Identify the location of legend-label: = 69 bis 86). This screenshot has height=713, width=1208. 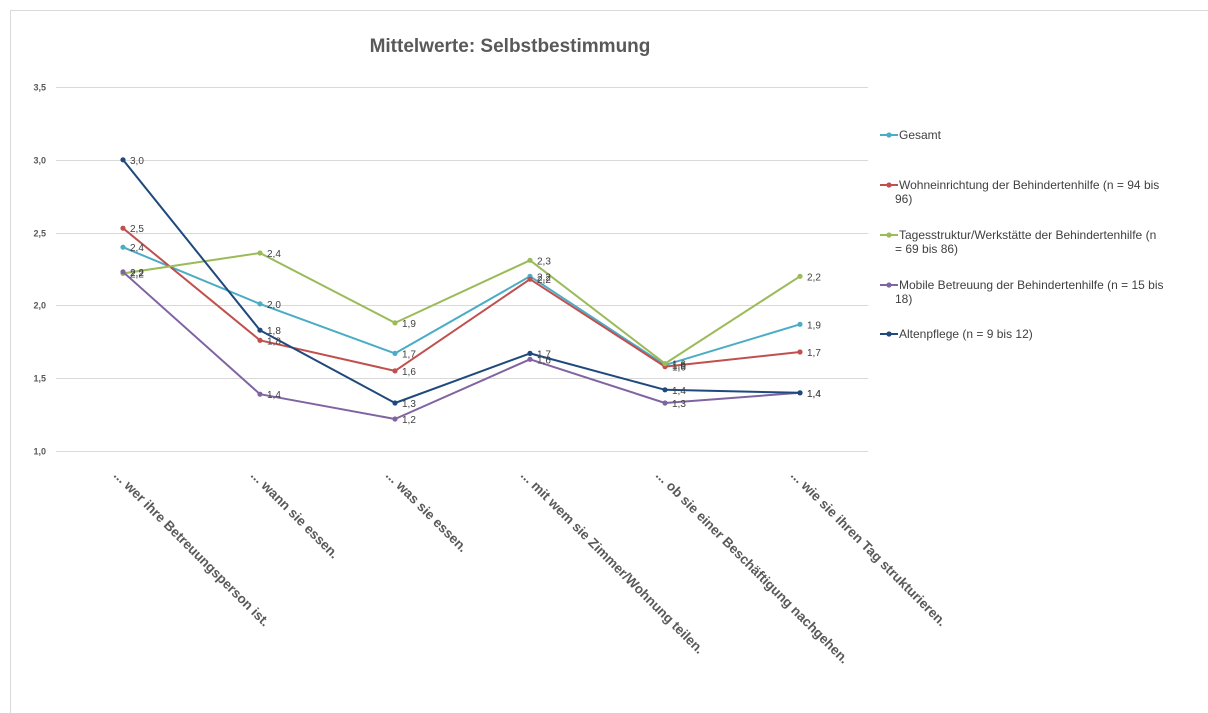
(926, 249).